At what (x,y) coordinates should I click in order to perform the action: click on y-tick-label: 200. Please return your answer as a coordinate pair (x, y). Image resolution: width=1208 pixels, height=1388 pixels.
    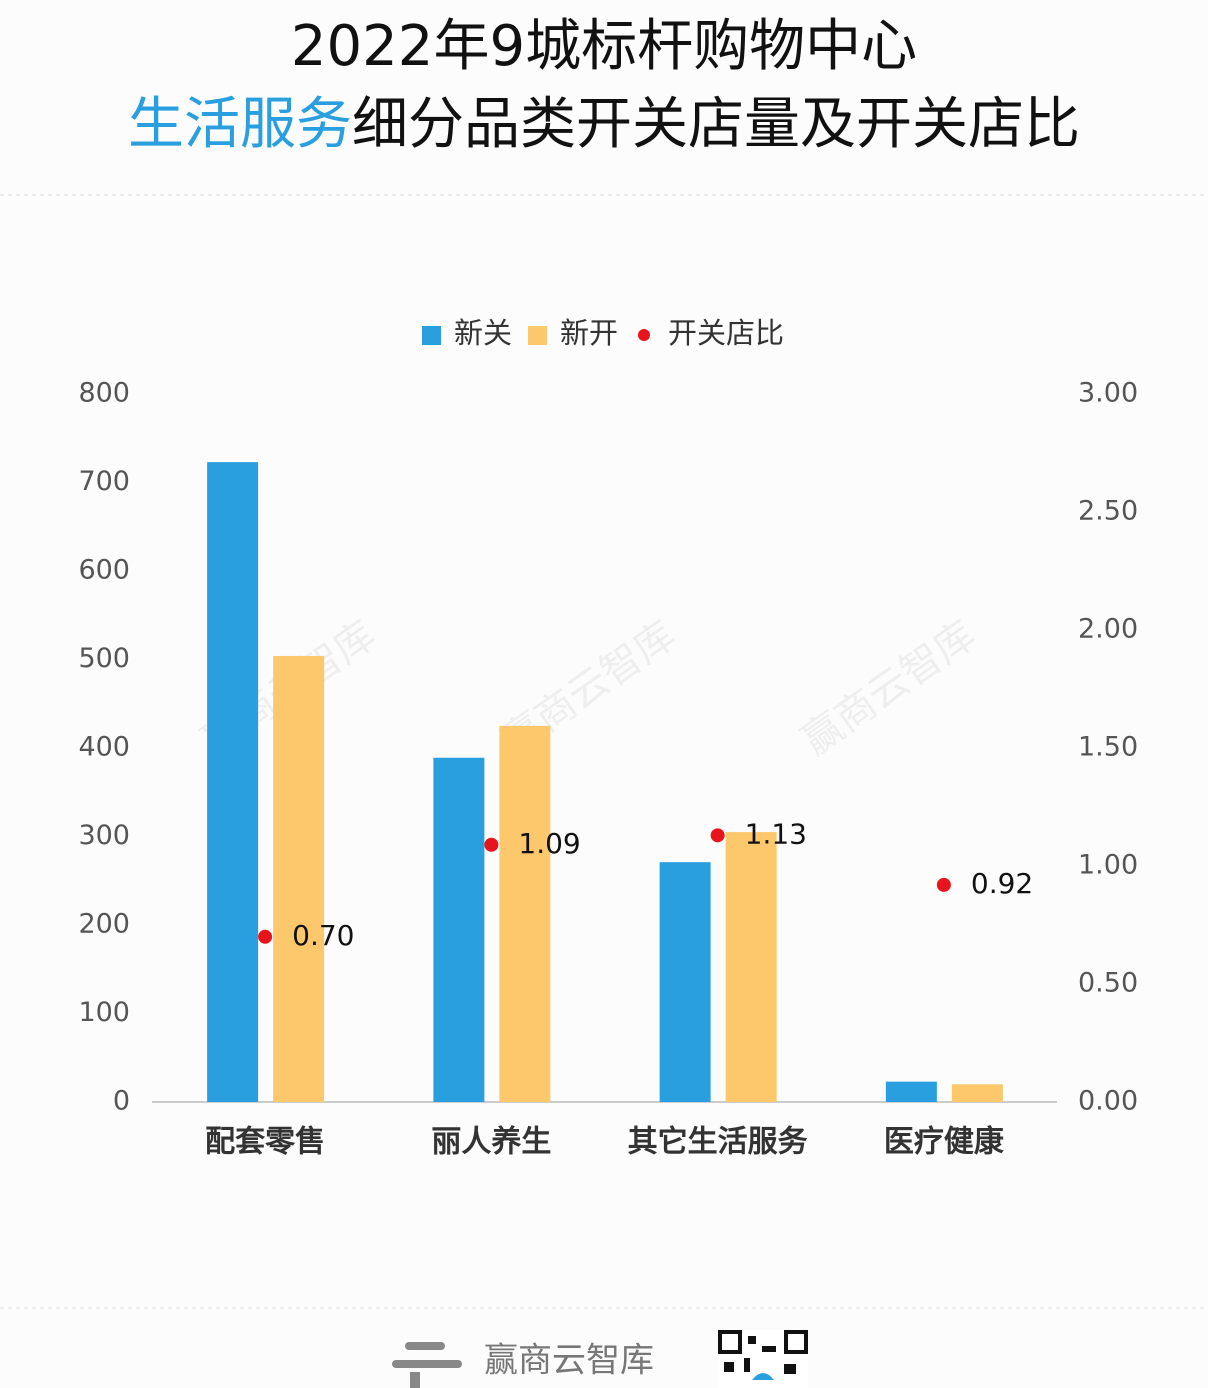
    Looking at the image, I should click on (104, 924).